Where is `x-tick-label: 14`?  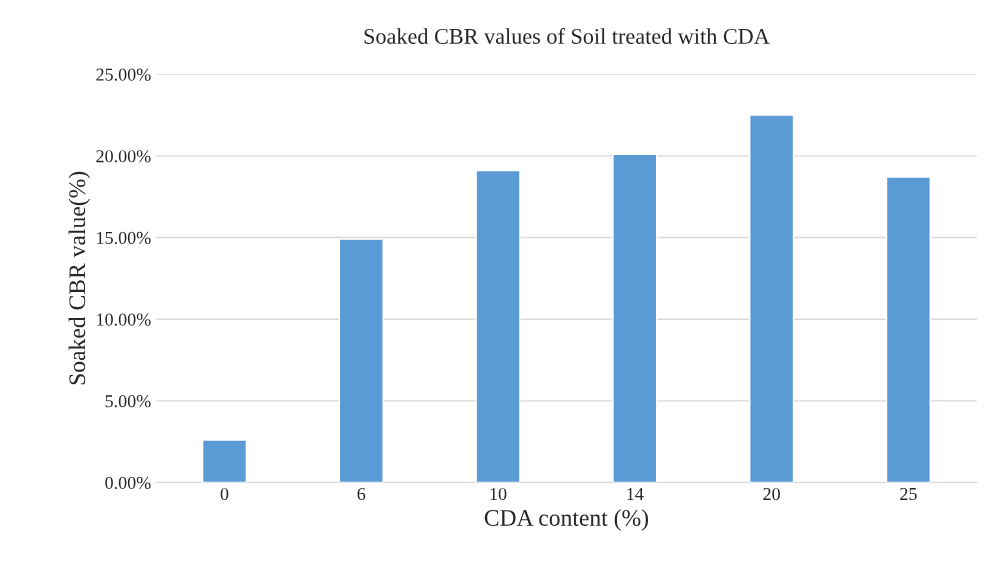
x-tick-label: 14 is located at coordinates (635, 493).